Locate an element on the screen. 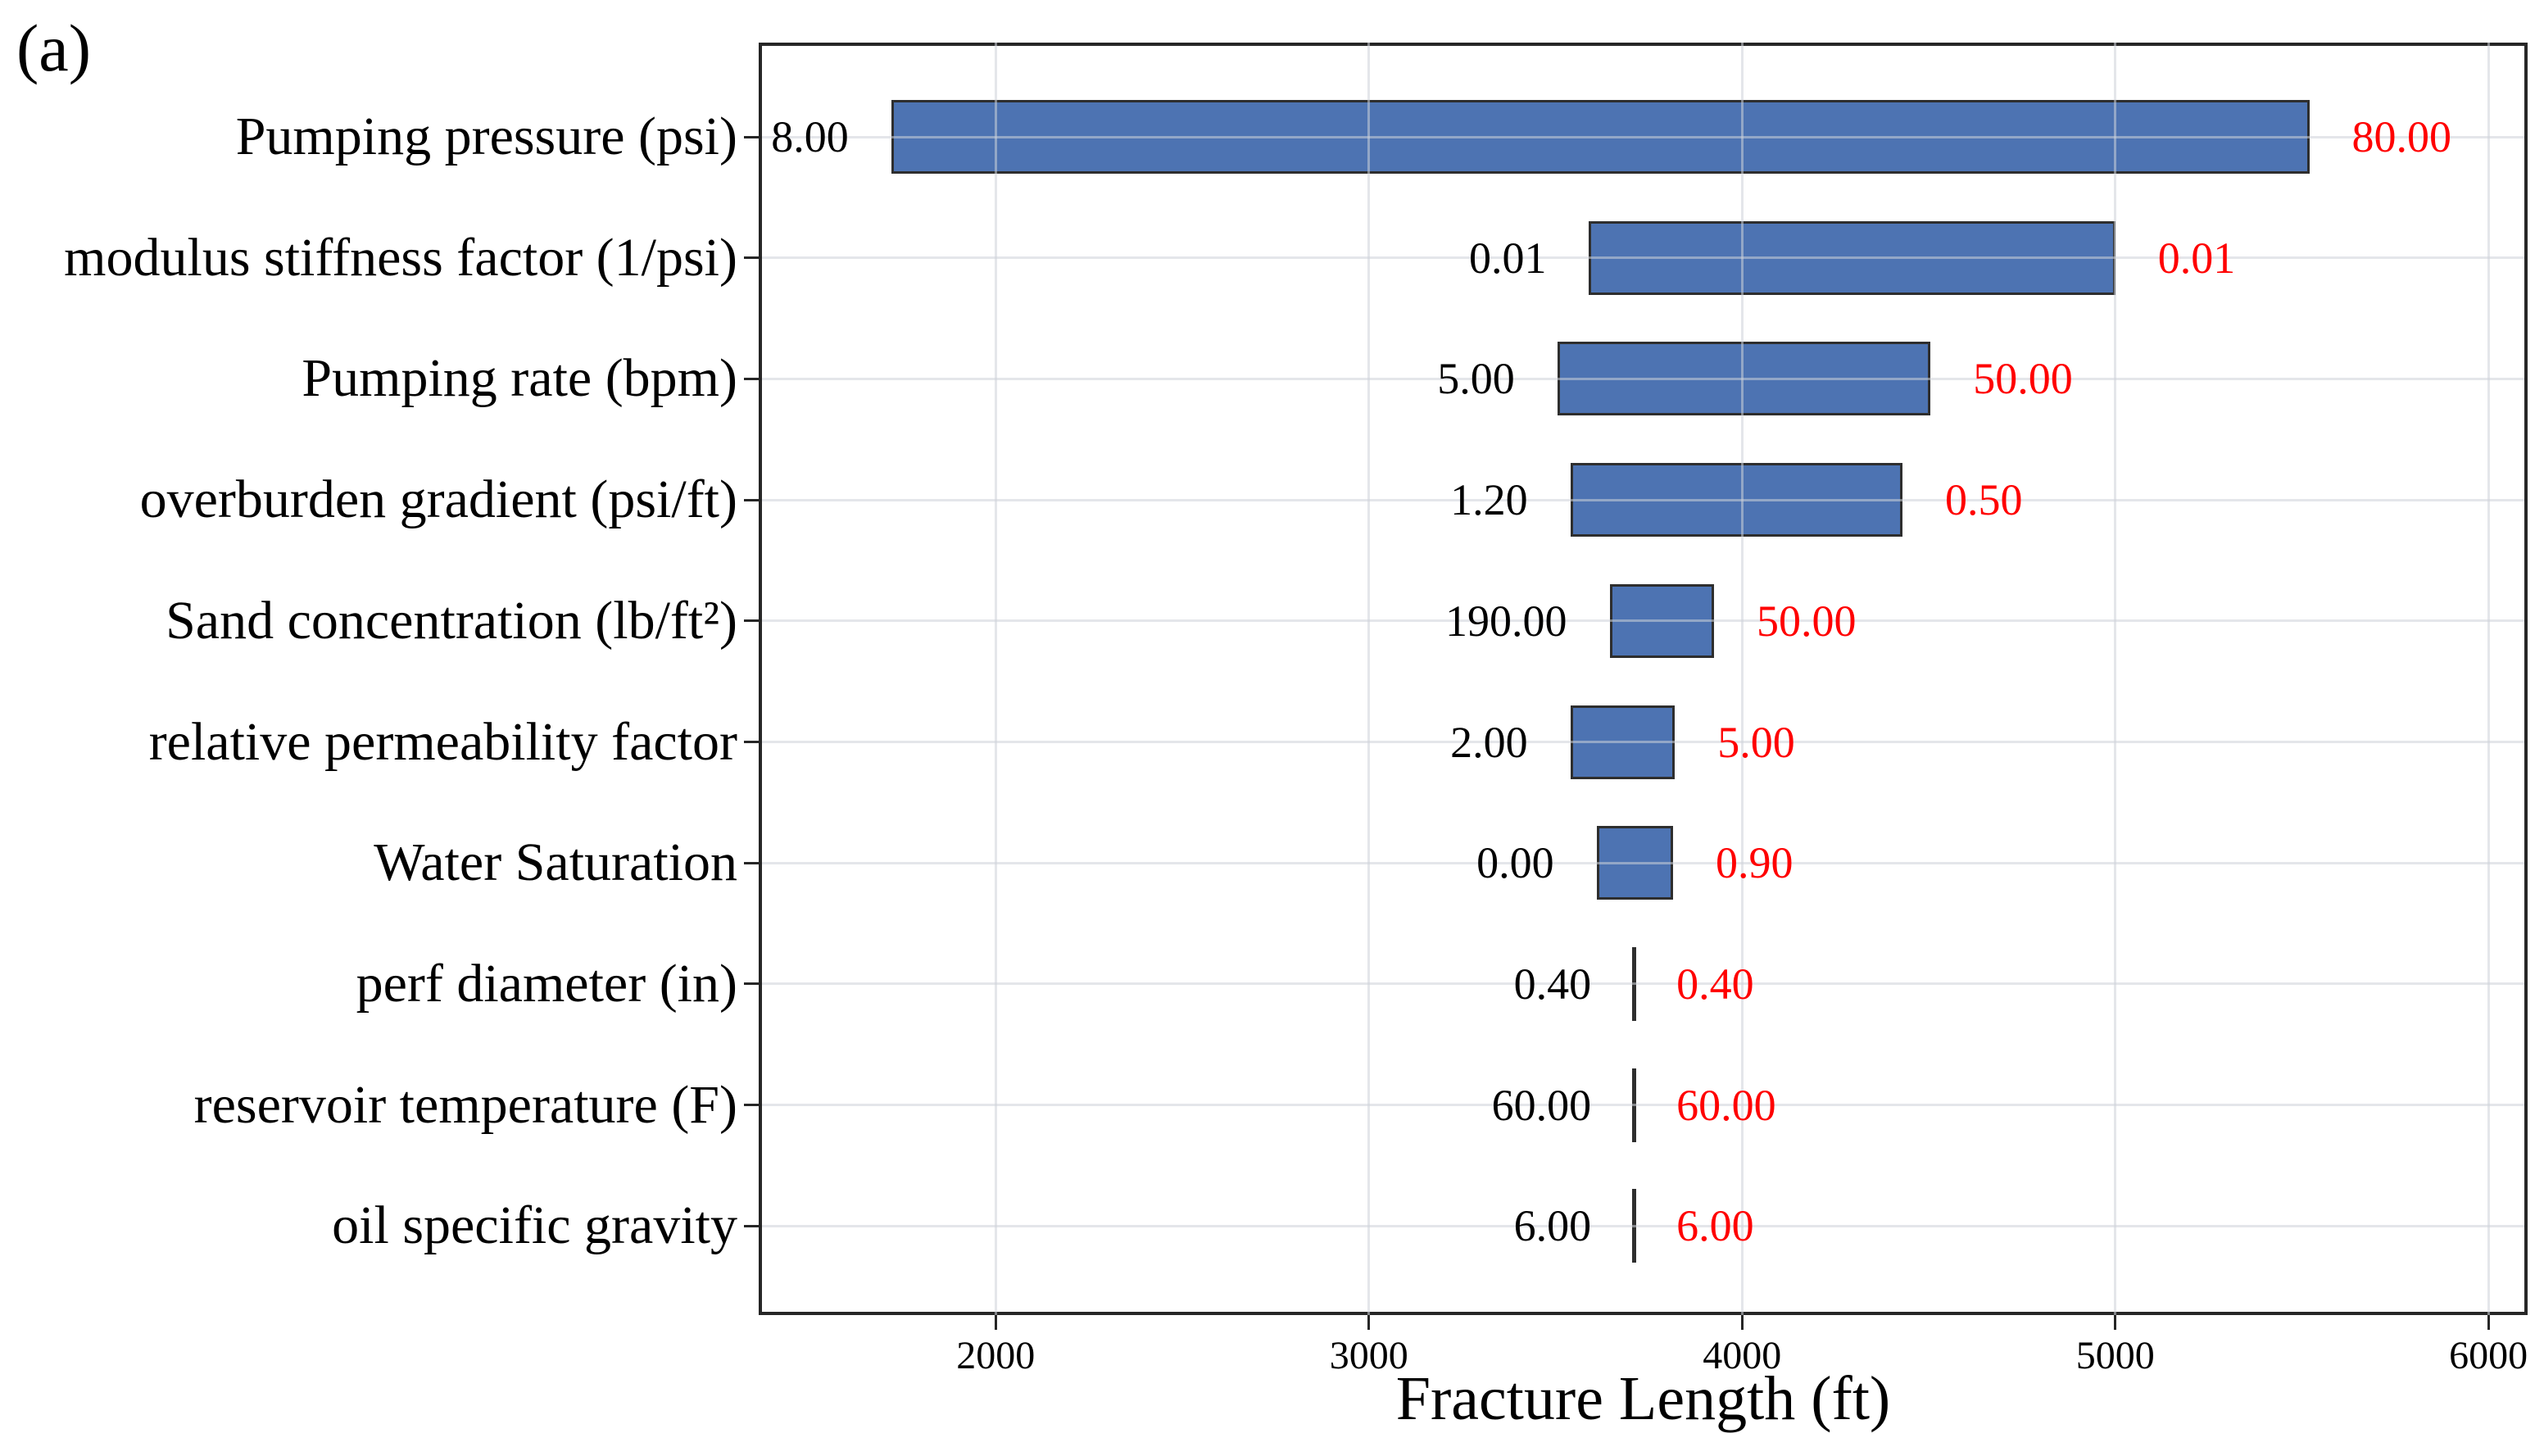 This screenshot has height=1456, width=2544. high-value-label: 60.00 is located at coordinates (1726, 1105).